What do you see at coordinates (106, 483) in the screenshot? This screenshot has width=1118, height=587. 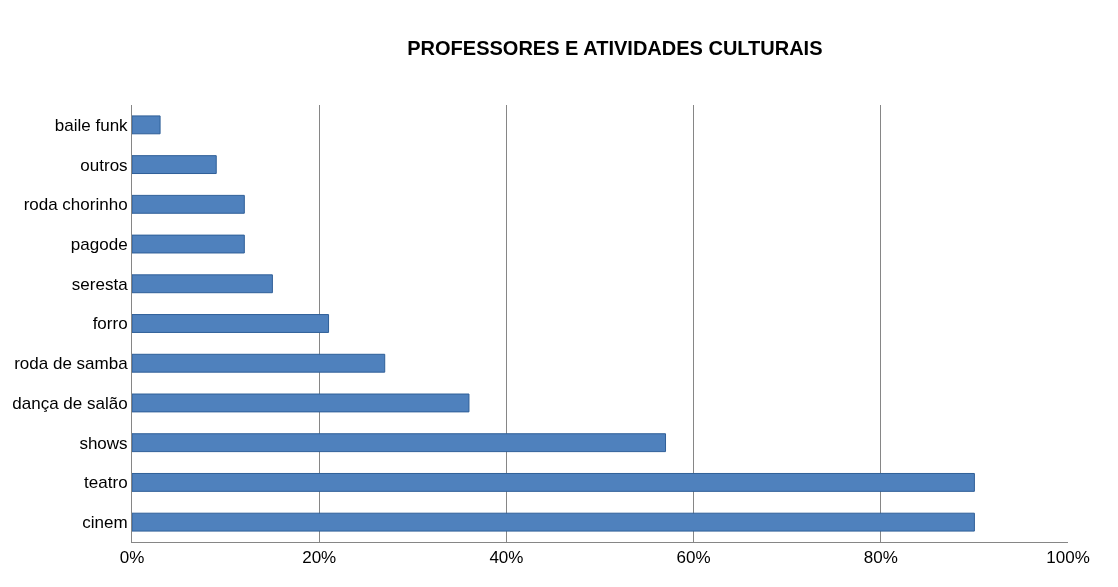 I see `y-tick-label: teatro` at bounding box center [106, 483].